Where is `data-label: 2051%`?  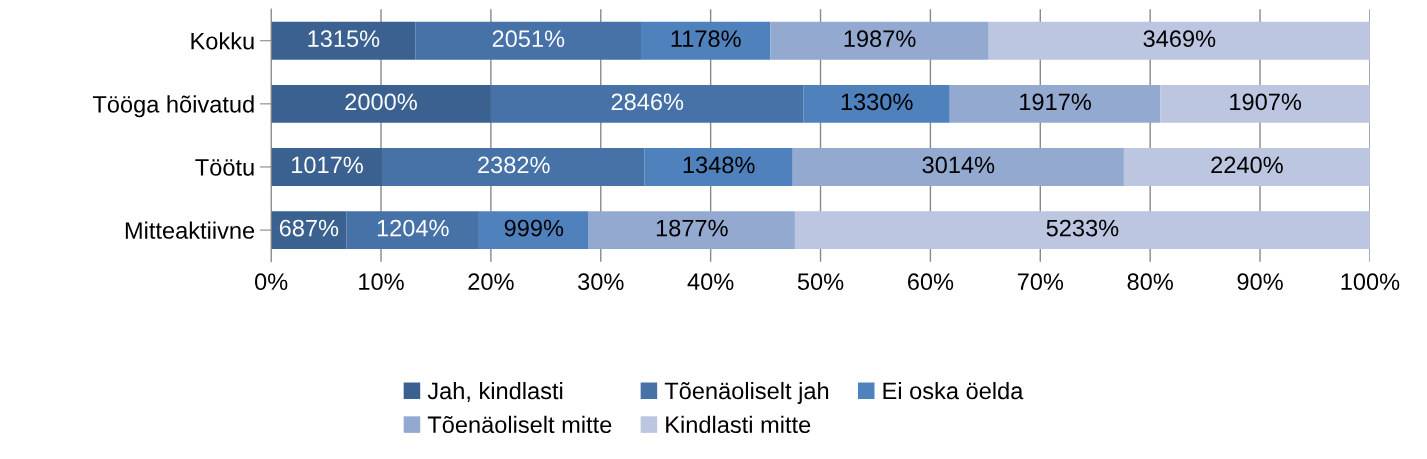
data-label: 2051% is located at coordinates (528, 39).